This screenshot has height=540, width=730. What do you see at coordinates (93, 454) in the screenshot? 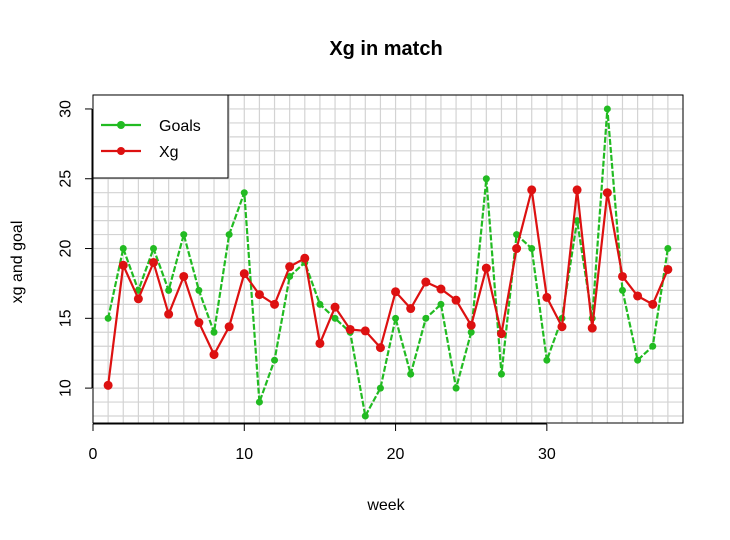
I see `x-tick-label: 0` at bounding box center [93, 454].